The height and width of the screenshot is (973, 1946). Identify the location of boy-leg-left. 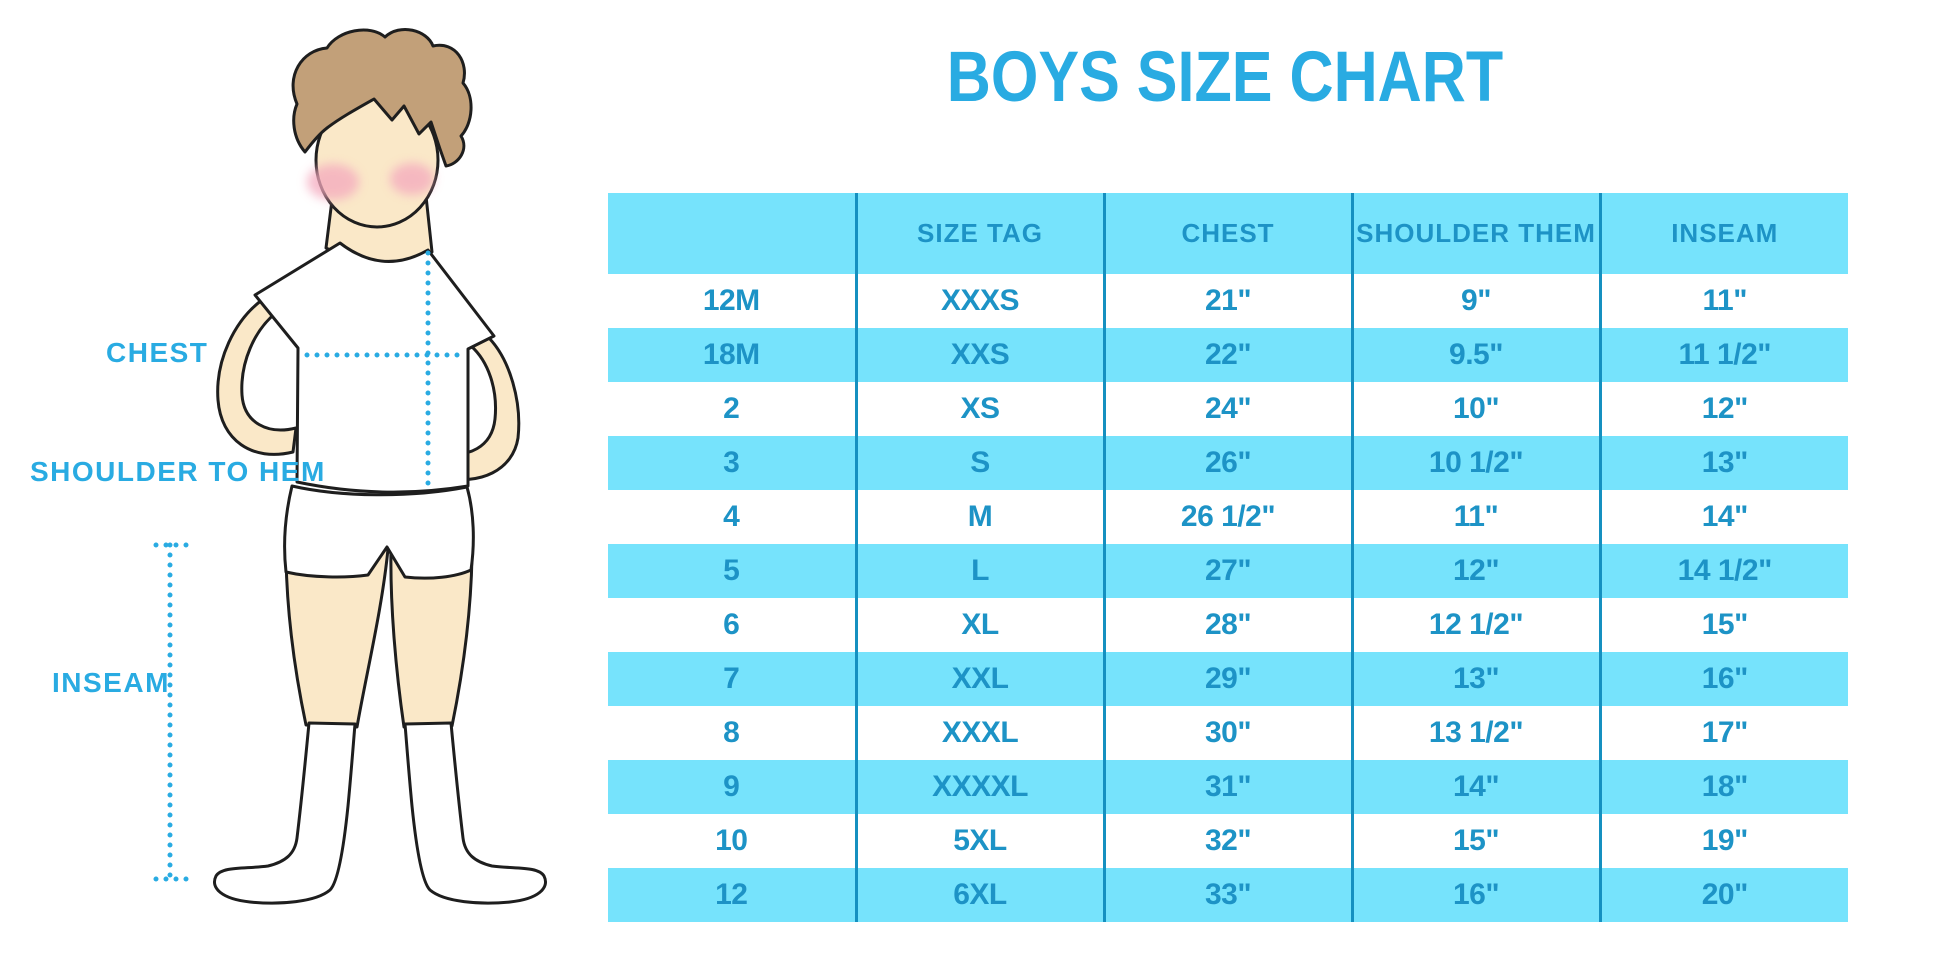
(337, 638).